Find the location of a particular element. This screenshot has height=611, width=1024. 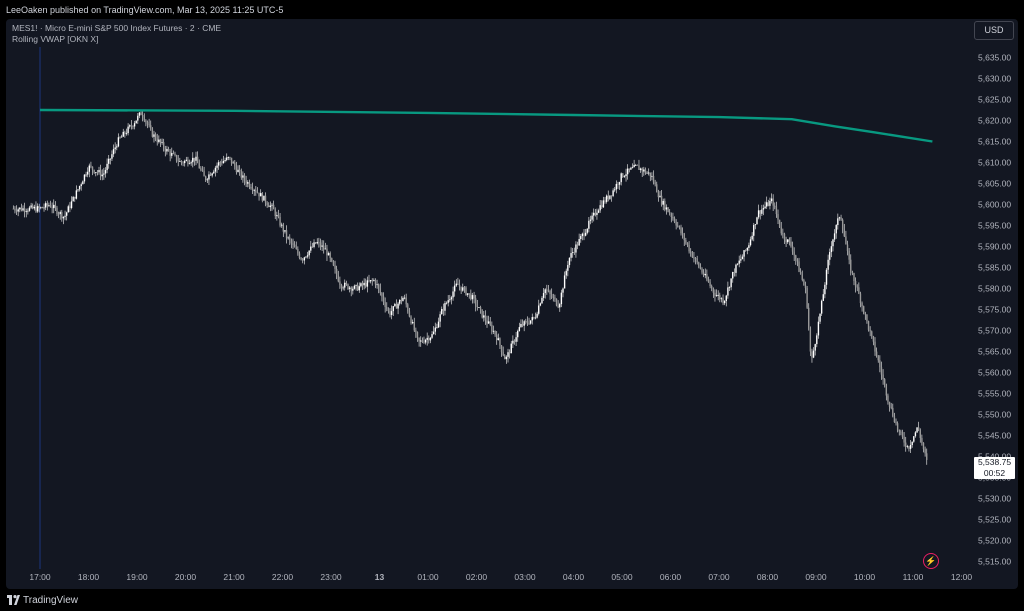

time-tick-label: 20:00 is located at coordinates (186, 577).